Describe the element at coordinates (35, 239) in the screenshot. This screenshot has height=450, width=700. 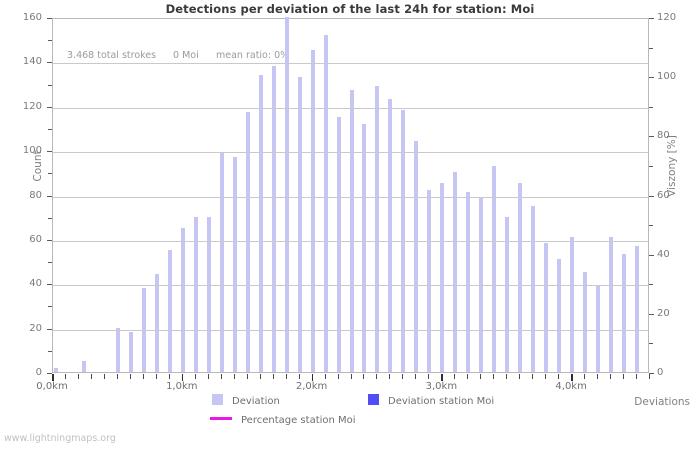
I see `y-tick-label-left: 60` at that location.